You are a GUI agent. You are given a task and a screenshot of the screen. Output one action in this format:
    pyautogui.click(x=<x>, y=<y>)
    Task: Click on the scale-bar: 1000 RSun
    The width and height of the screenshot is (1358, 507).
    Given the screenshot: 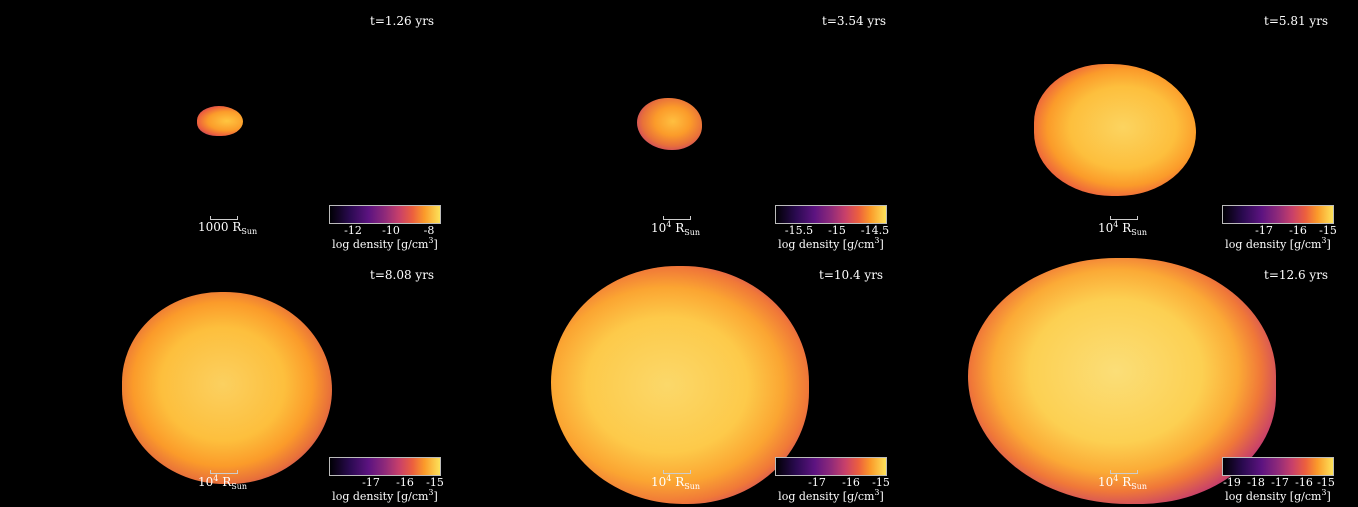 What is the action you would take?
    pyautogui.click(x=228, y=226)
    